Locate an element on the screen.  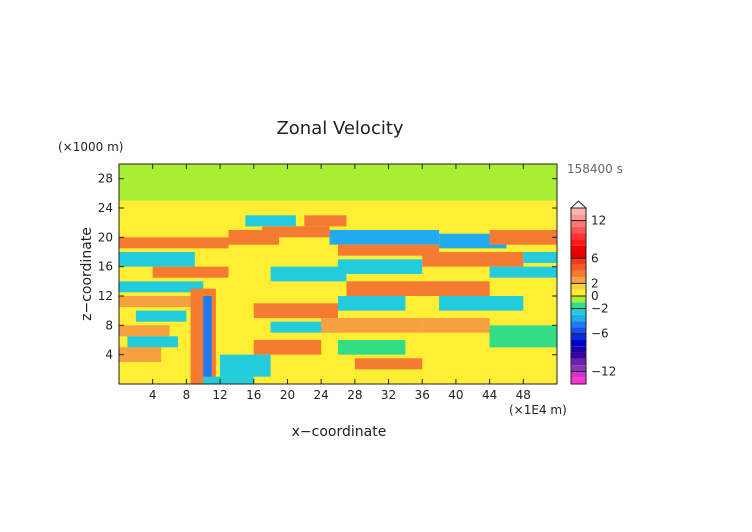
y-tick-label: 24 is located at coordinates (105, 208).